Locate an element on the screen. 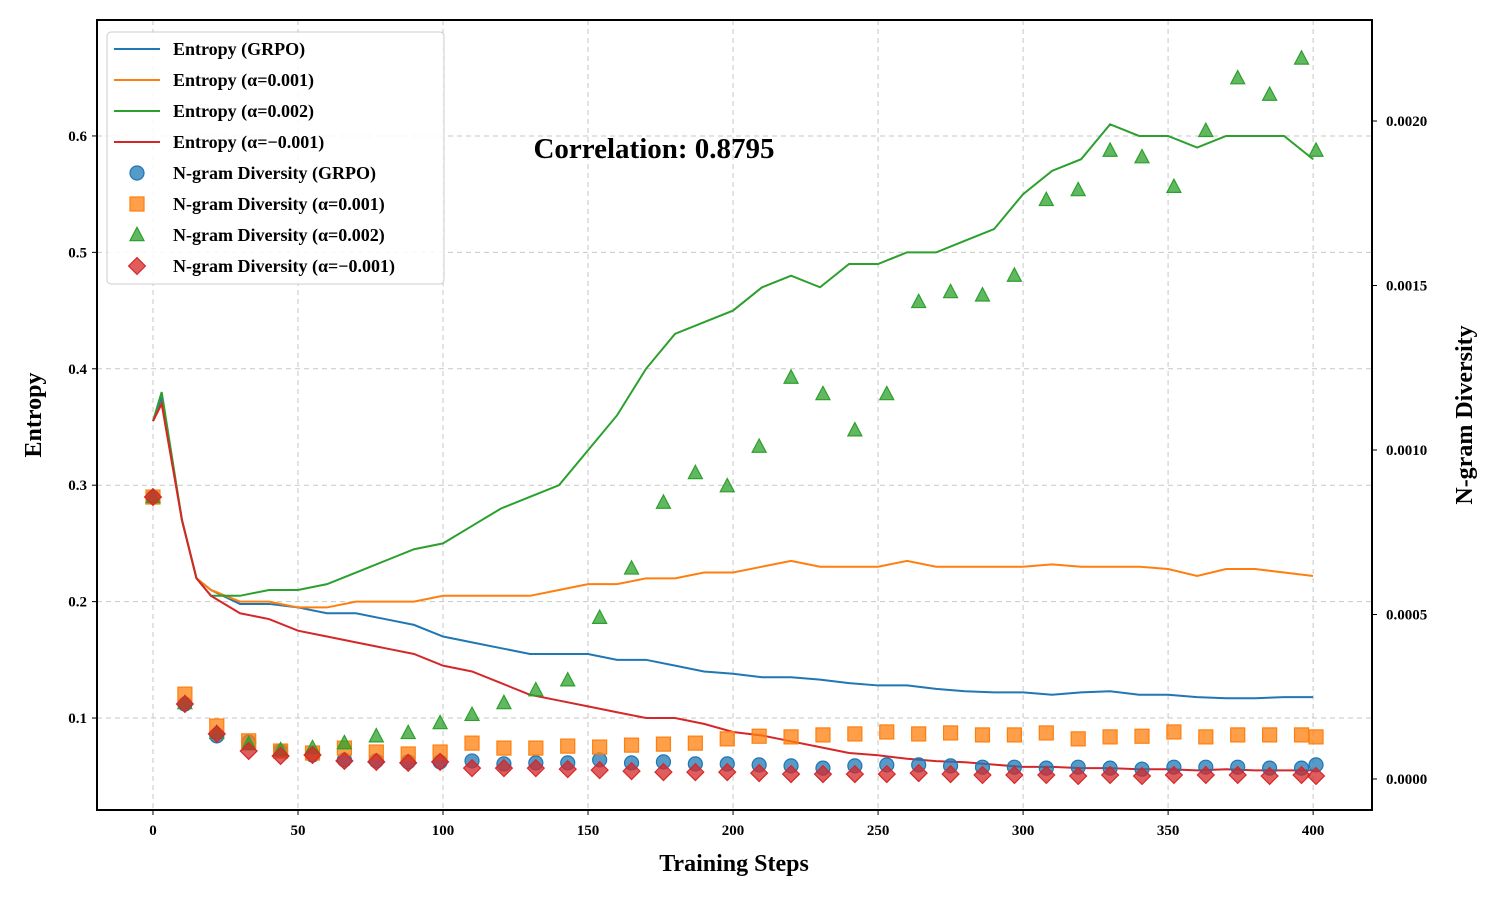  y-right-tick-label: 0.0020 is located at coordinates (1406, 122).